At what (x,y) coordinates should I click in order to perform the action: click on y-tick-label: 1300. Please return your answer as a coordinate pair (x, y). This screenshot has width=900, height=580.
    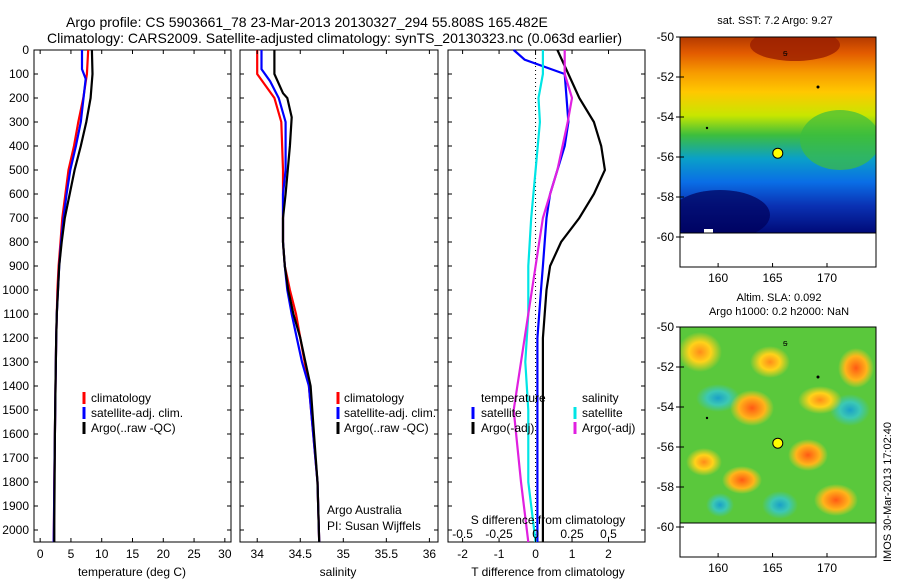
    Looking at the image, I should click on (15, 362).